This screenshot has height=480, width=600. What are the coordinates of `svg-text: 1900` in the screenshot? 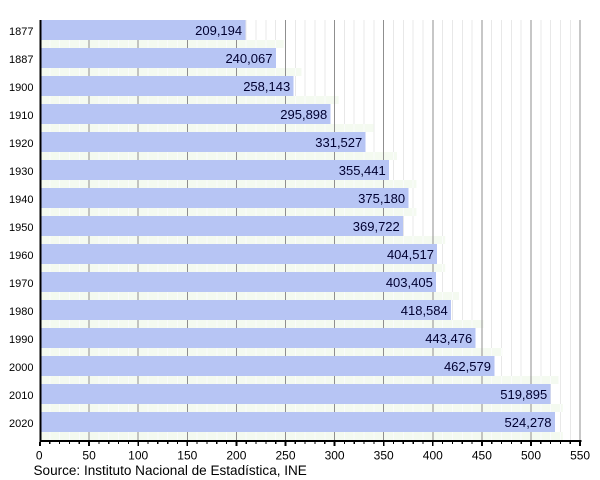 It's located at (21, 88).